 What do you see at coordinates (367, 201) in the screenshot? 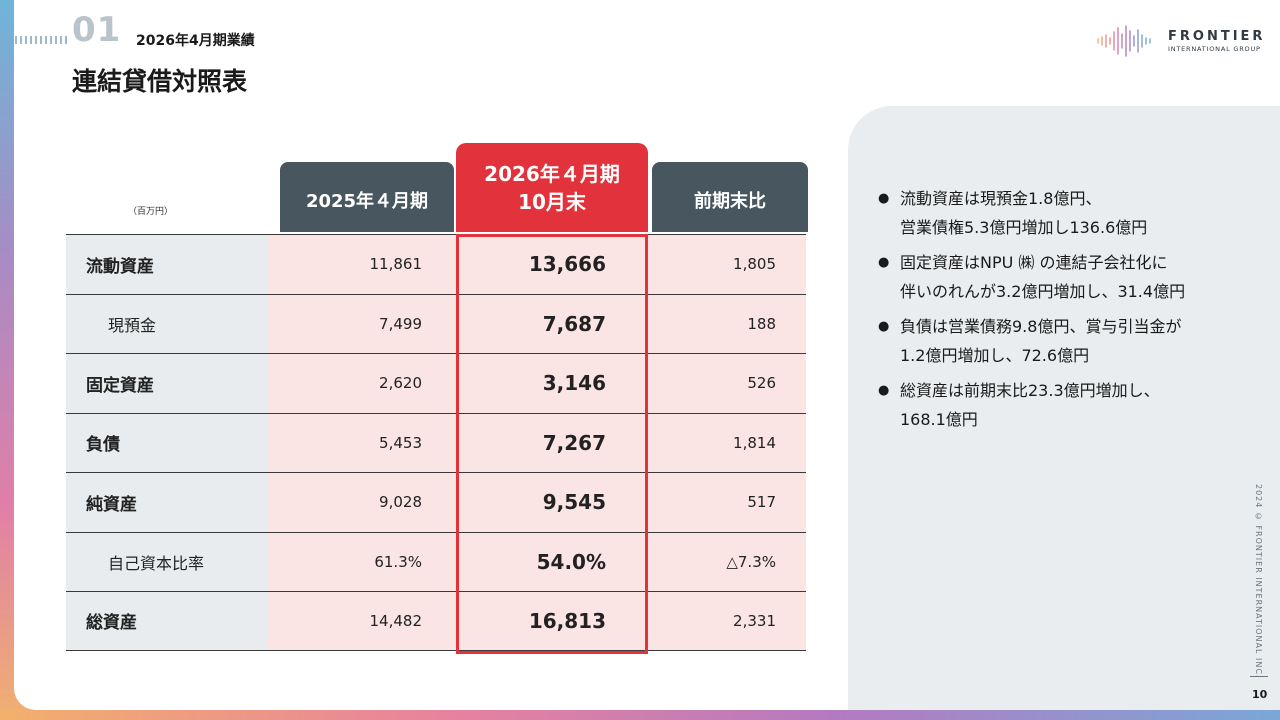
I see `column-header-prev-text: 2025年４月期` at bounding box center [367, 201].